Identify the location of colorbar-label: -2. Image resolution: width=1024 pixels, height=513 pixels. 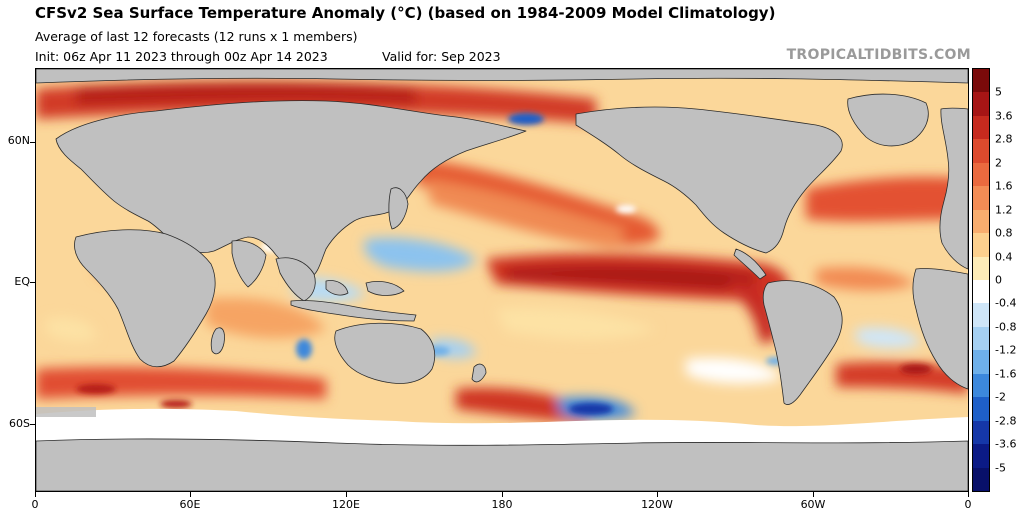
(1000, 397).